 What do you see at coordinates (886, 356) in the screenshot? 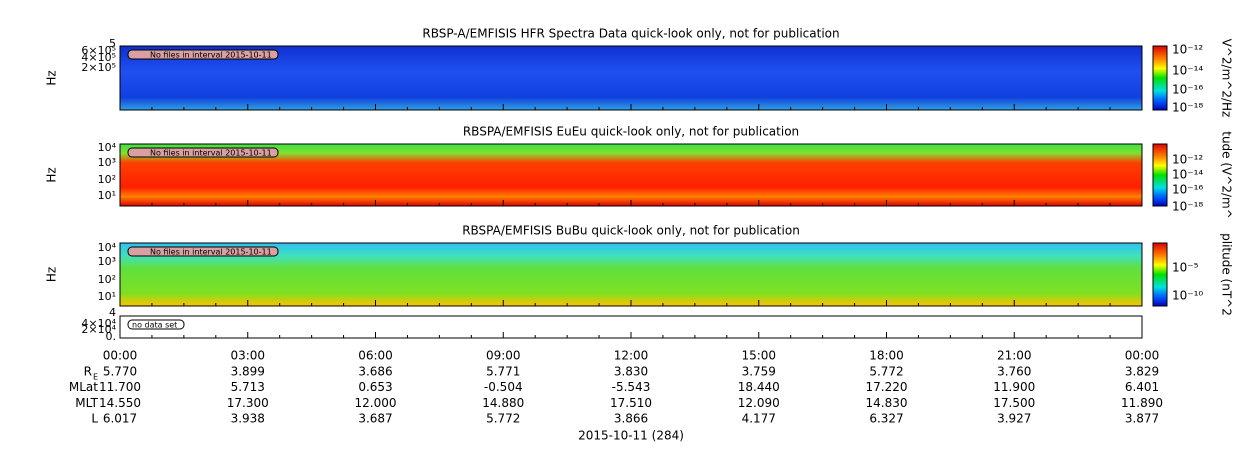
I see `x-tick-label: 18:00` at bounding box center [886, 356].